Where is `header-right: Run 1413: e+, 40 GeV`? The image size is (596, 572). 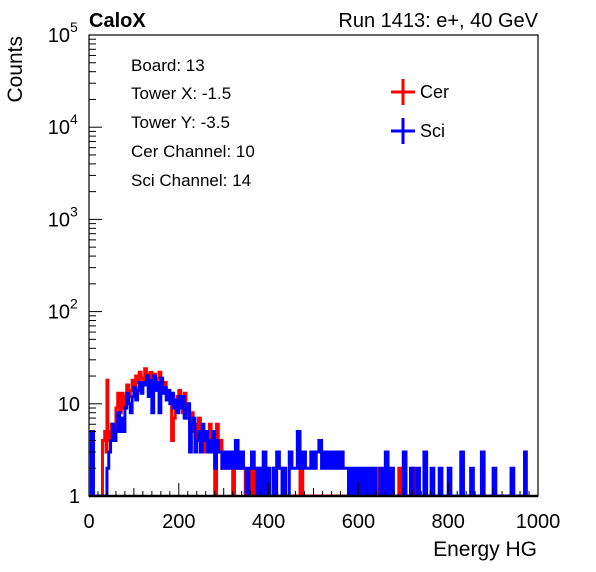
header-right: Run 1413: e+, 40 GeV is located at coordinates (438, 21).